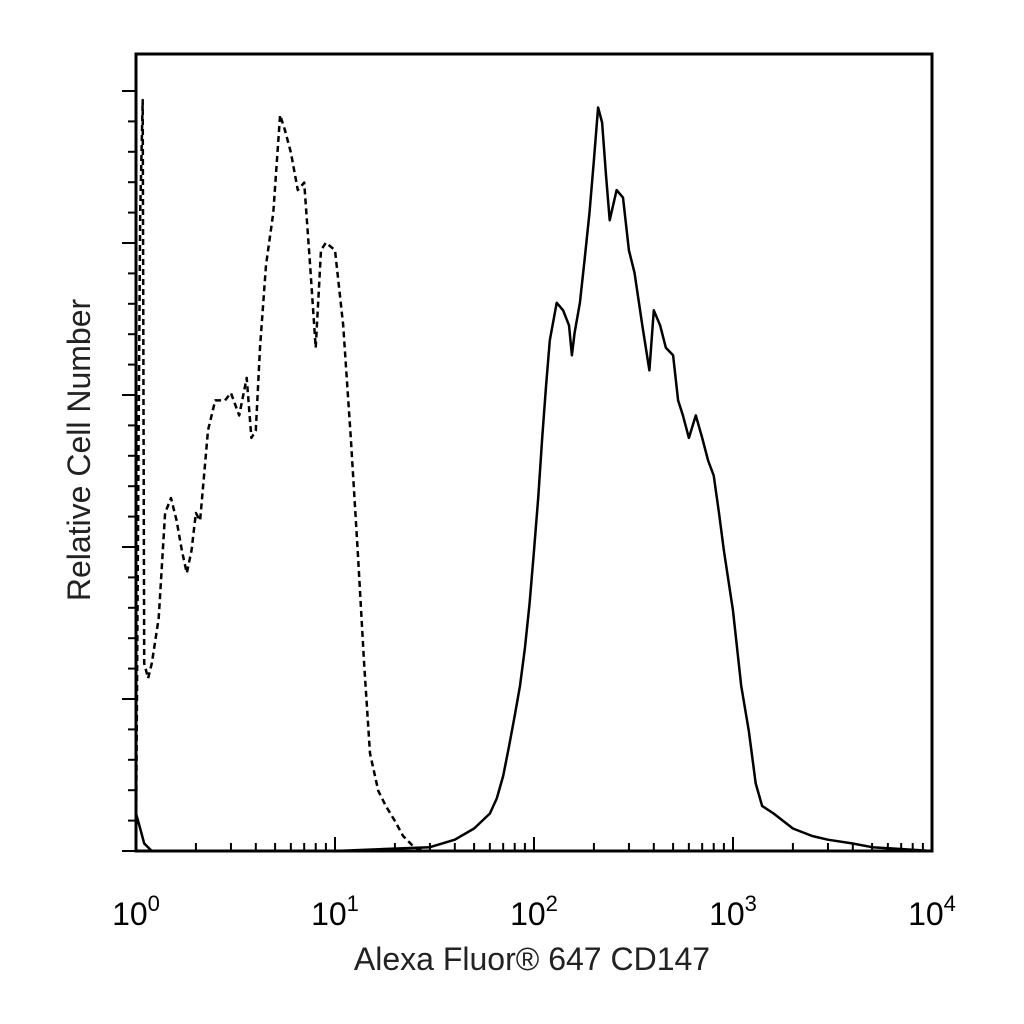 The width and height of the screenshot is (1024, 1024). I want to click on x-tick-label: 10⁰, so click(136, 911).